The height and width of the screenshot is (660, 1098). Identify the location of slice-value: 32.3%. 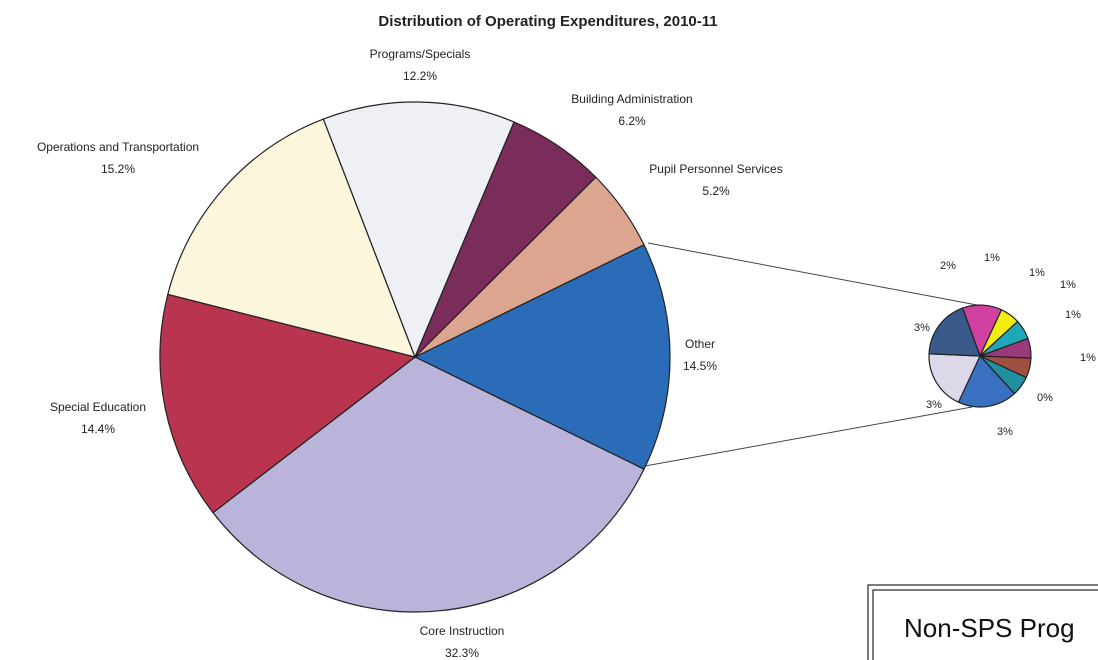
(462, 653).